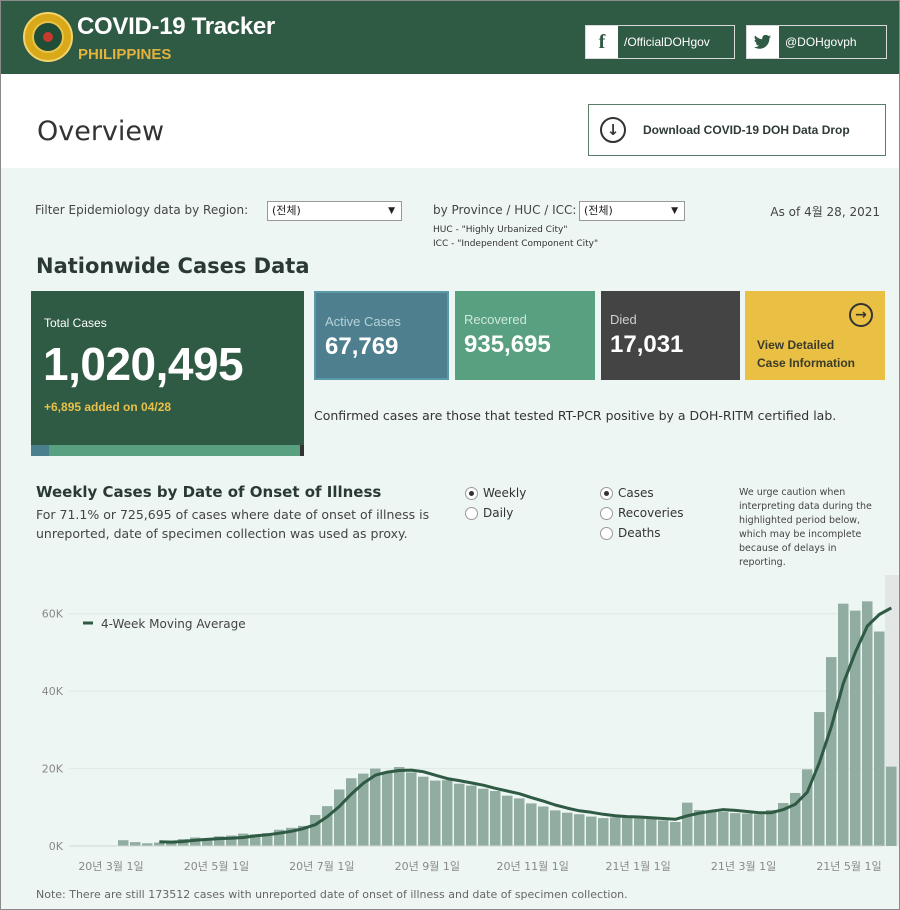 The height and width of the screenshot is (910, 900). What do you see at coordinates (660, 42) in the screenshot?
I see `facebook-link: f /OfficialDOHgov` at bounding box center [660, 42].